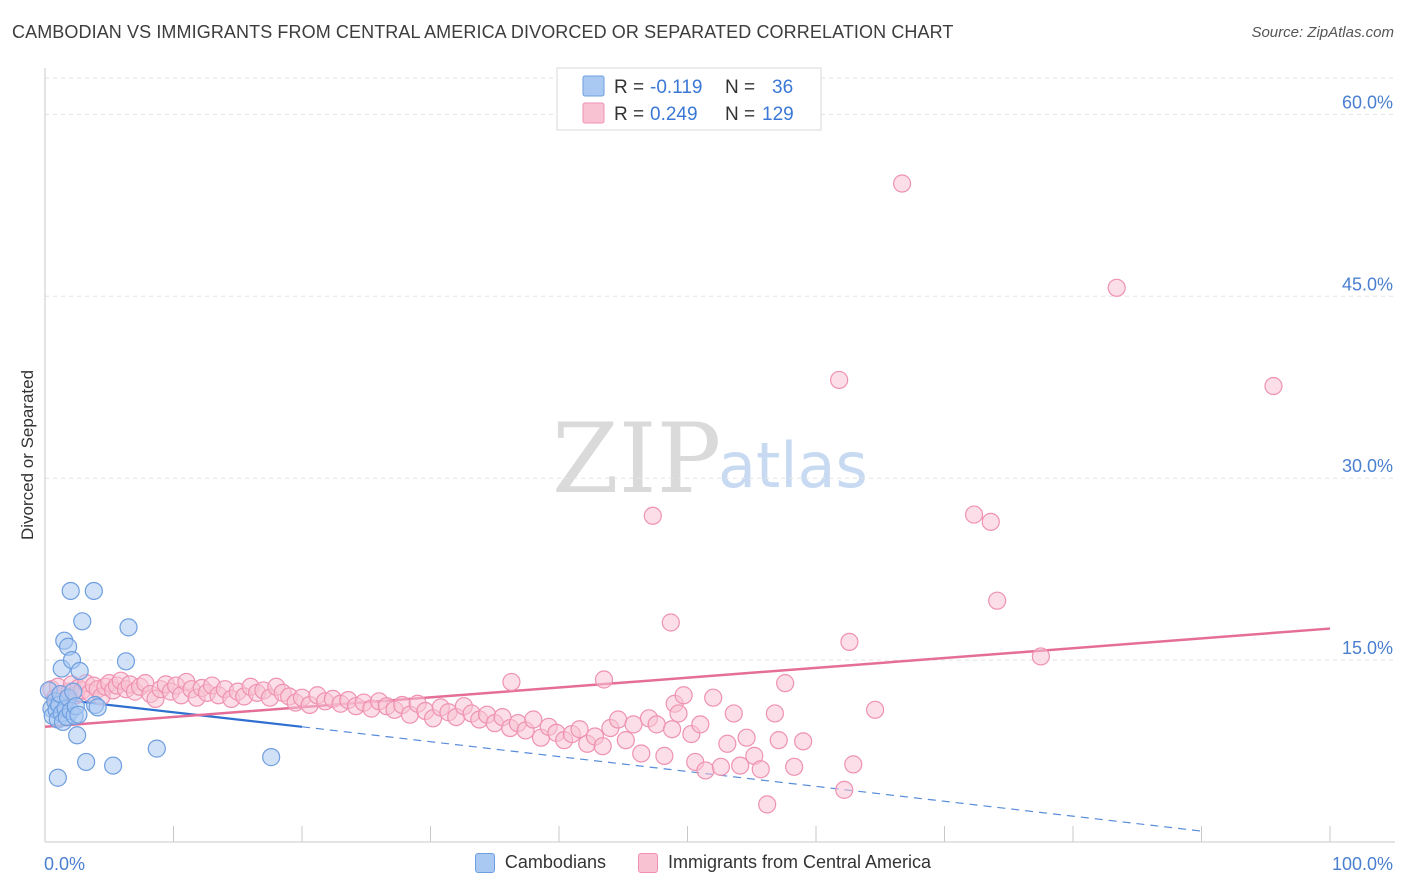  I want to click on series-cambodians-points, so click(160, 684).